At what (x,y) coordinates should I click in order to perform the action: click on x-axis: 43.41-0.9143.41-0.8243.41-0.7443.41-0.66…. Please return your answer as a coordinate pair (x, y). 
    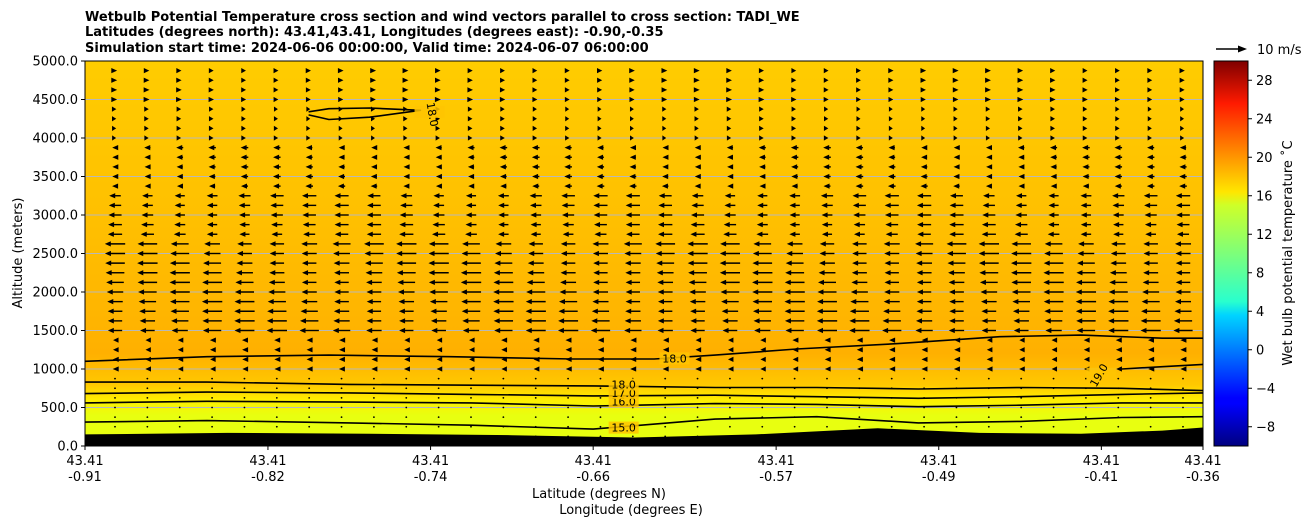
    Looking at the image, I should click on (644, 465).